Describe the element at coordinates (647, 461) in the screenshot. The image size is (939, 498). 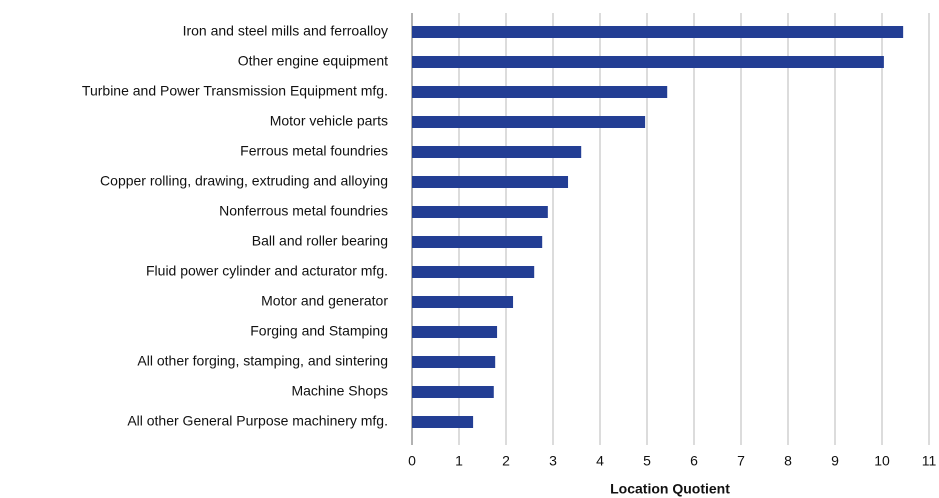
I see `x-tick-label: 5` at that location.